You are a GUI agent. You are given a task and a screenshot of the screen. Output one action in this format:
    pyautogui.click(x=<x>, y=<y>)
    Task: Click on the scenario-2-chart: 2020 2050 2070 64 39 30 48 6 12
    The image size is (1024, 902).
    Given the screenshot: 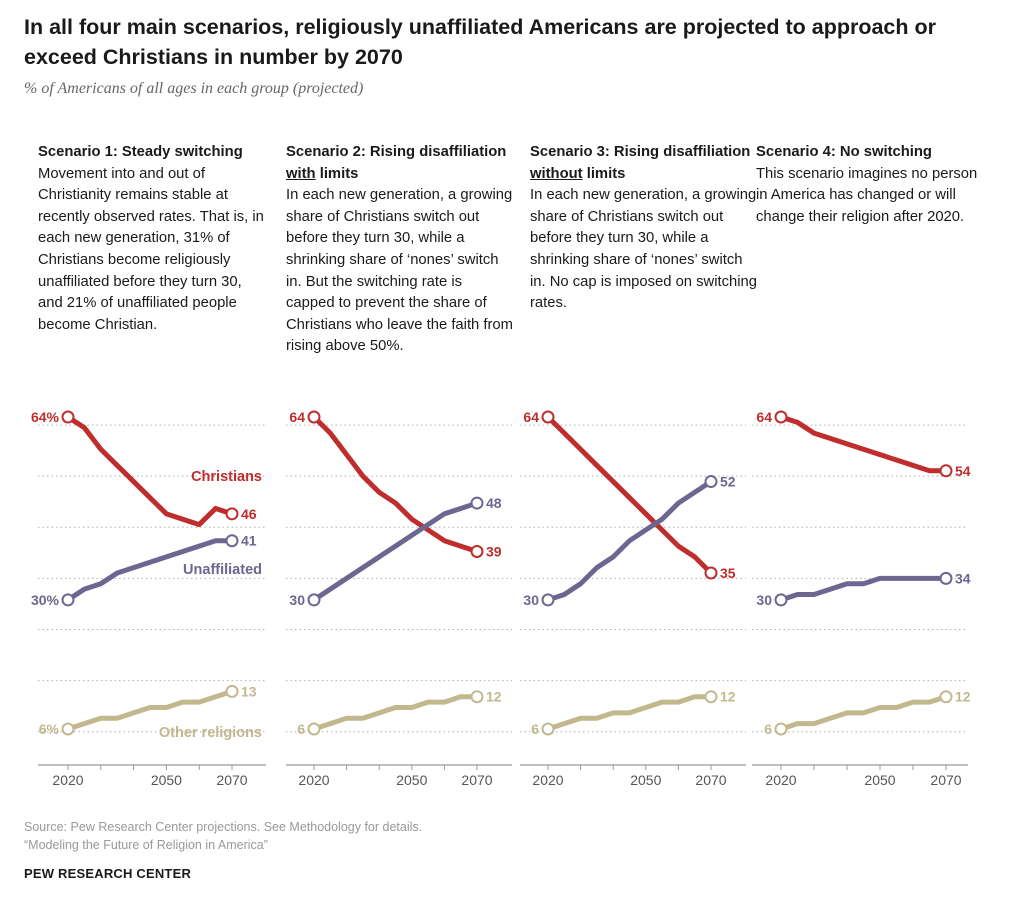 What is the action you would take?
    pyautogui.click(x=399, y=598)
    